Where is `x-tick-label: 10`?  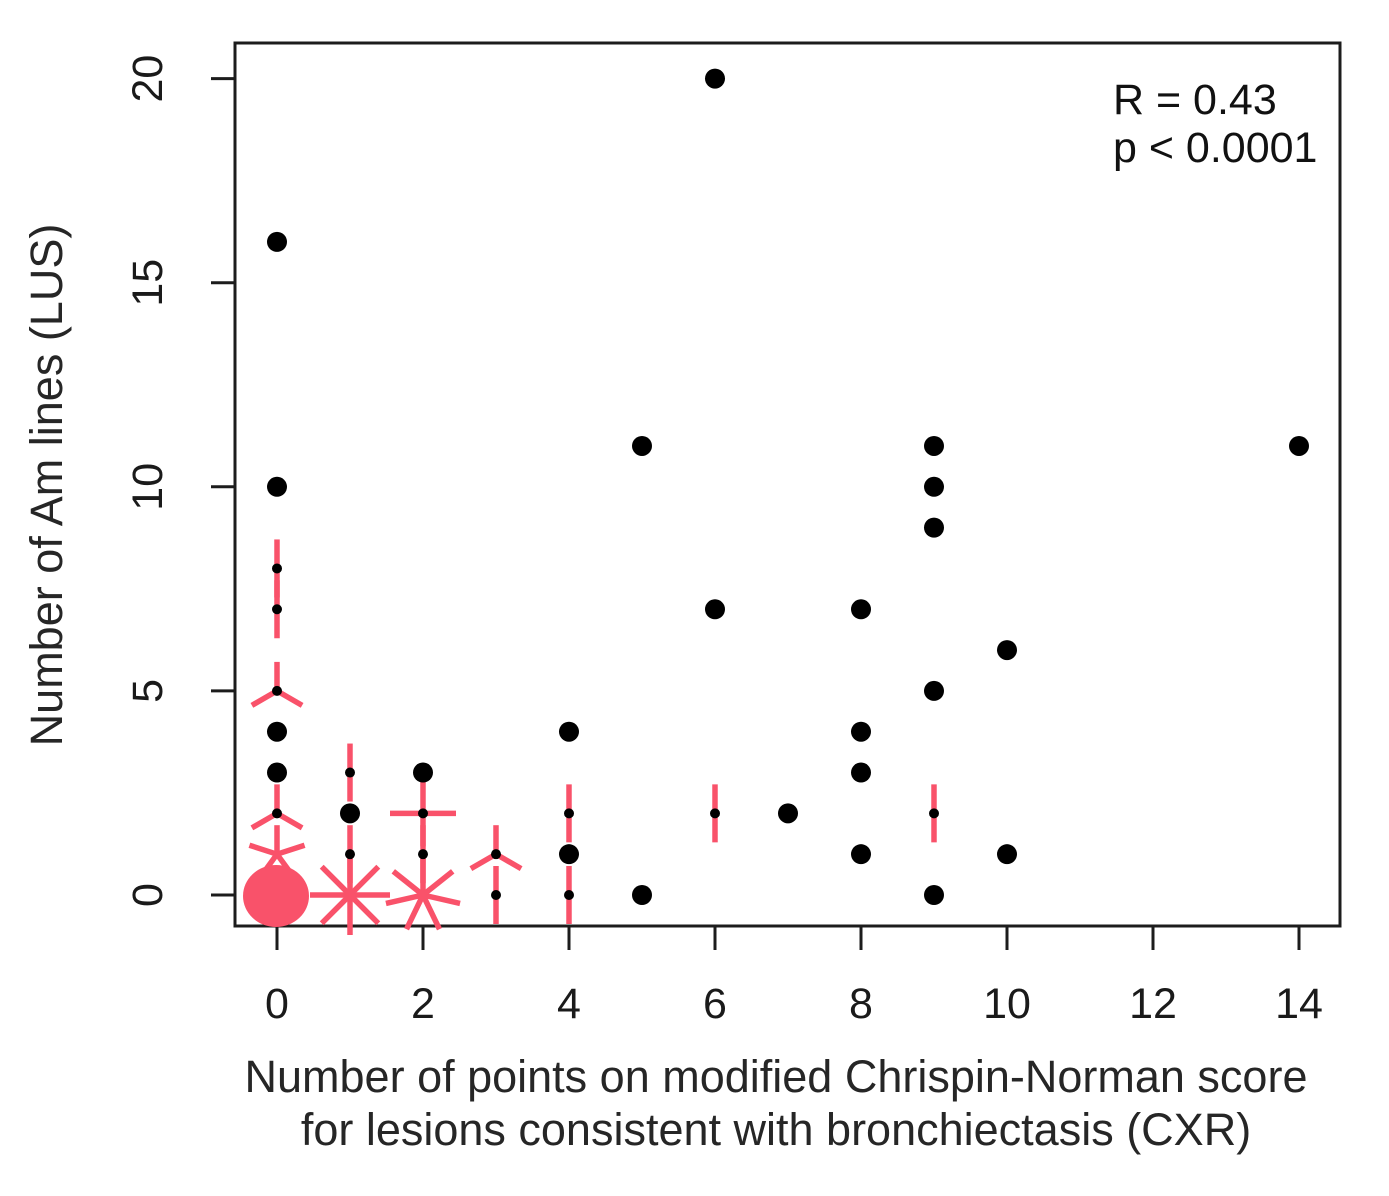 x-tick-label: 10 is located at coordinates (1007, 1004).